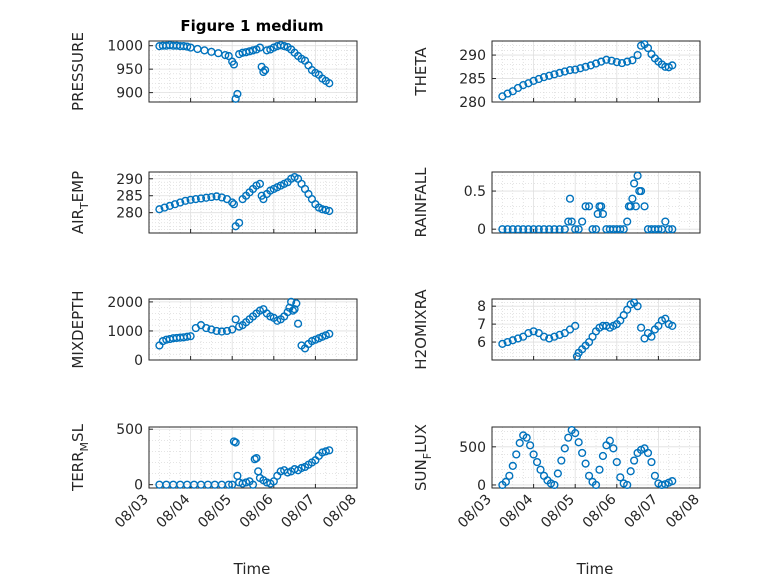 The height and width of the screenshot is (583, 778). I want to click on x-tick-label: 08/08, so click(340, 512).